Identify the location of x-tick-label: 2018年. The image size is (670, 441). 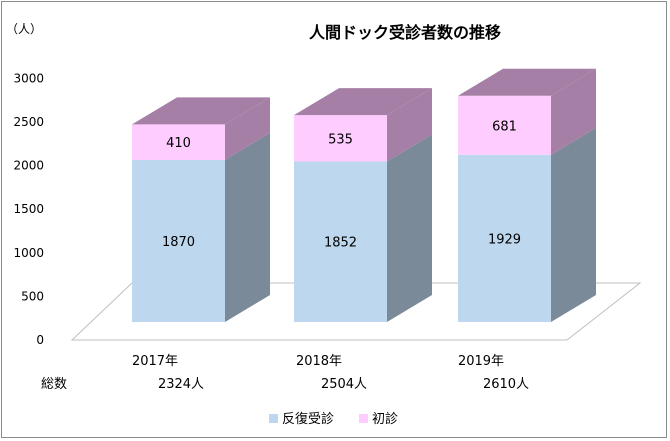
(319, 361).